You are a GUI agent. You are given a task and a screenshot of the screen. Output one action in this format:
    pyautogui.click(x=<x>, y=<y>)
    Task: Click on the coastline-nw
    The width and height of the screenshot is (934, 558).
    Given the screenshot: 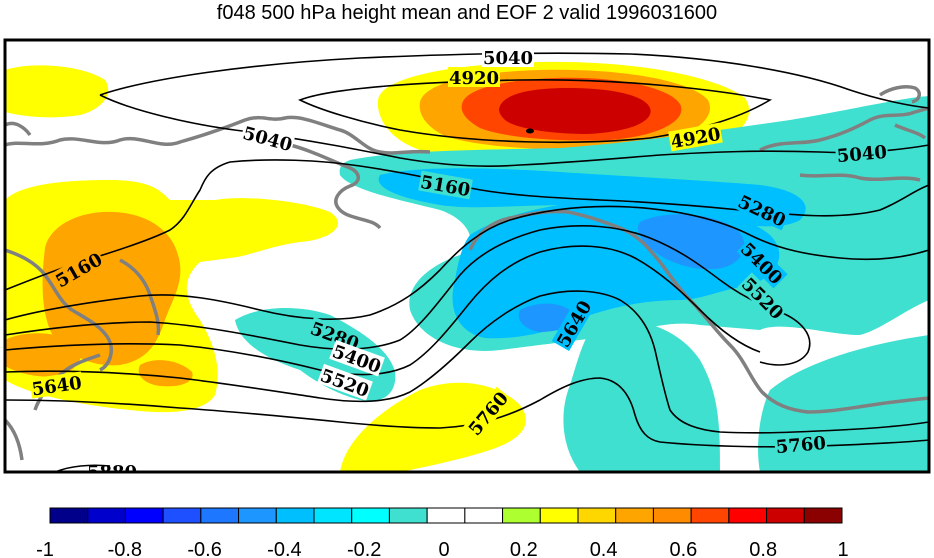 What is the action you would take?
    pyautogui.click(x=18, y=129)
    